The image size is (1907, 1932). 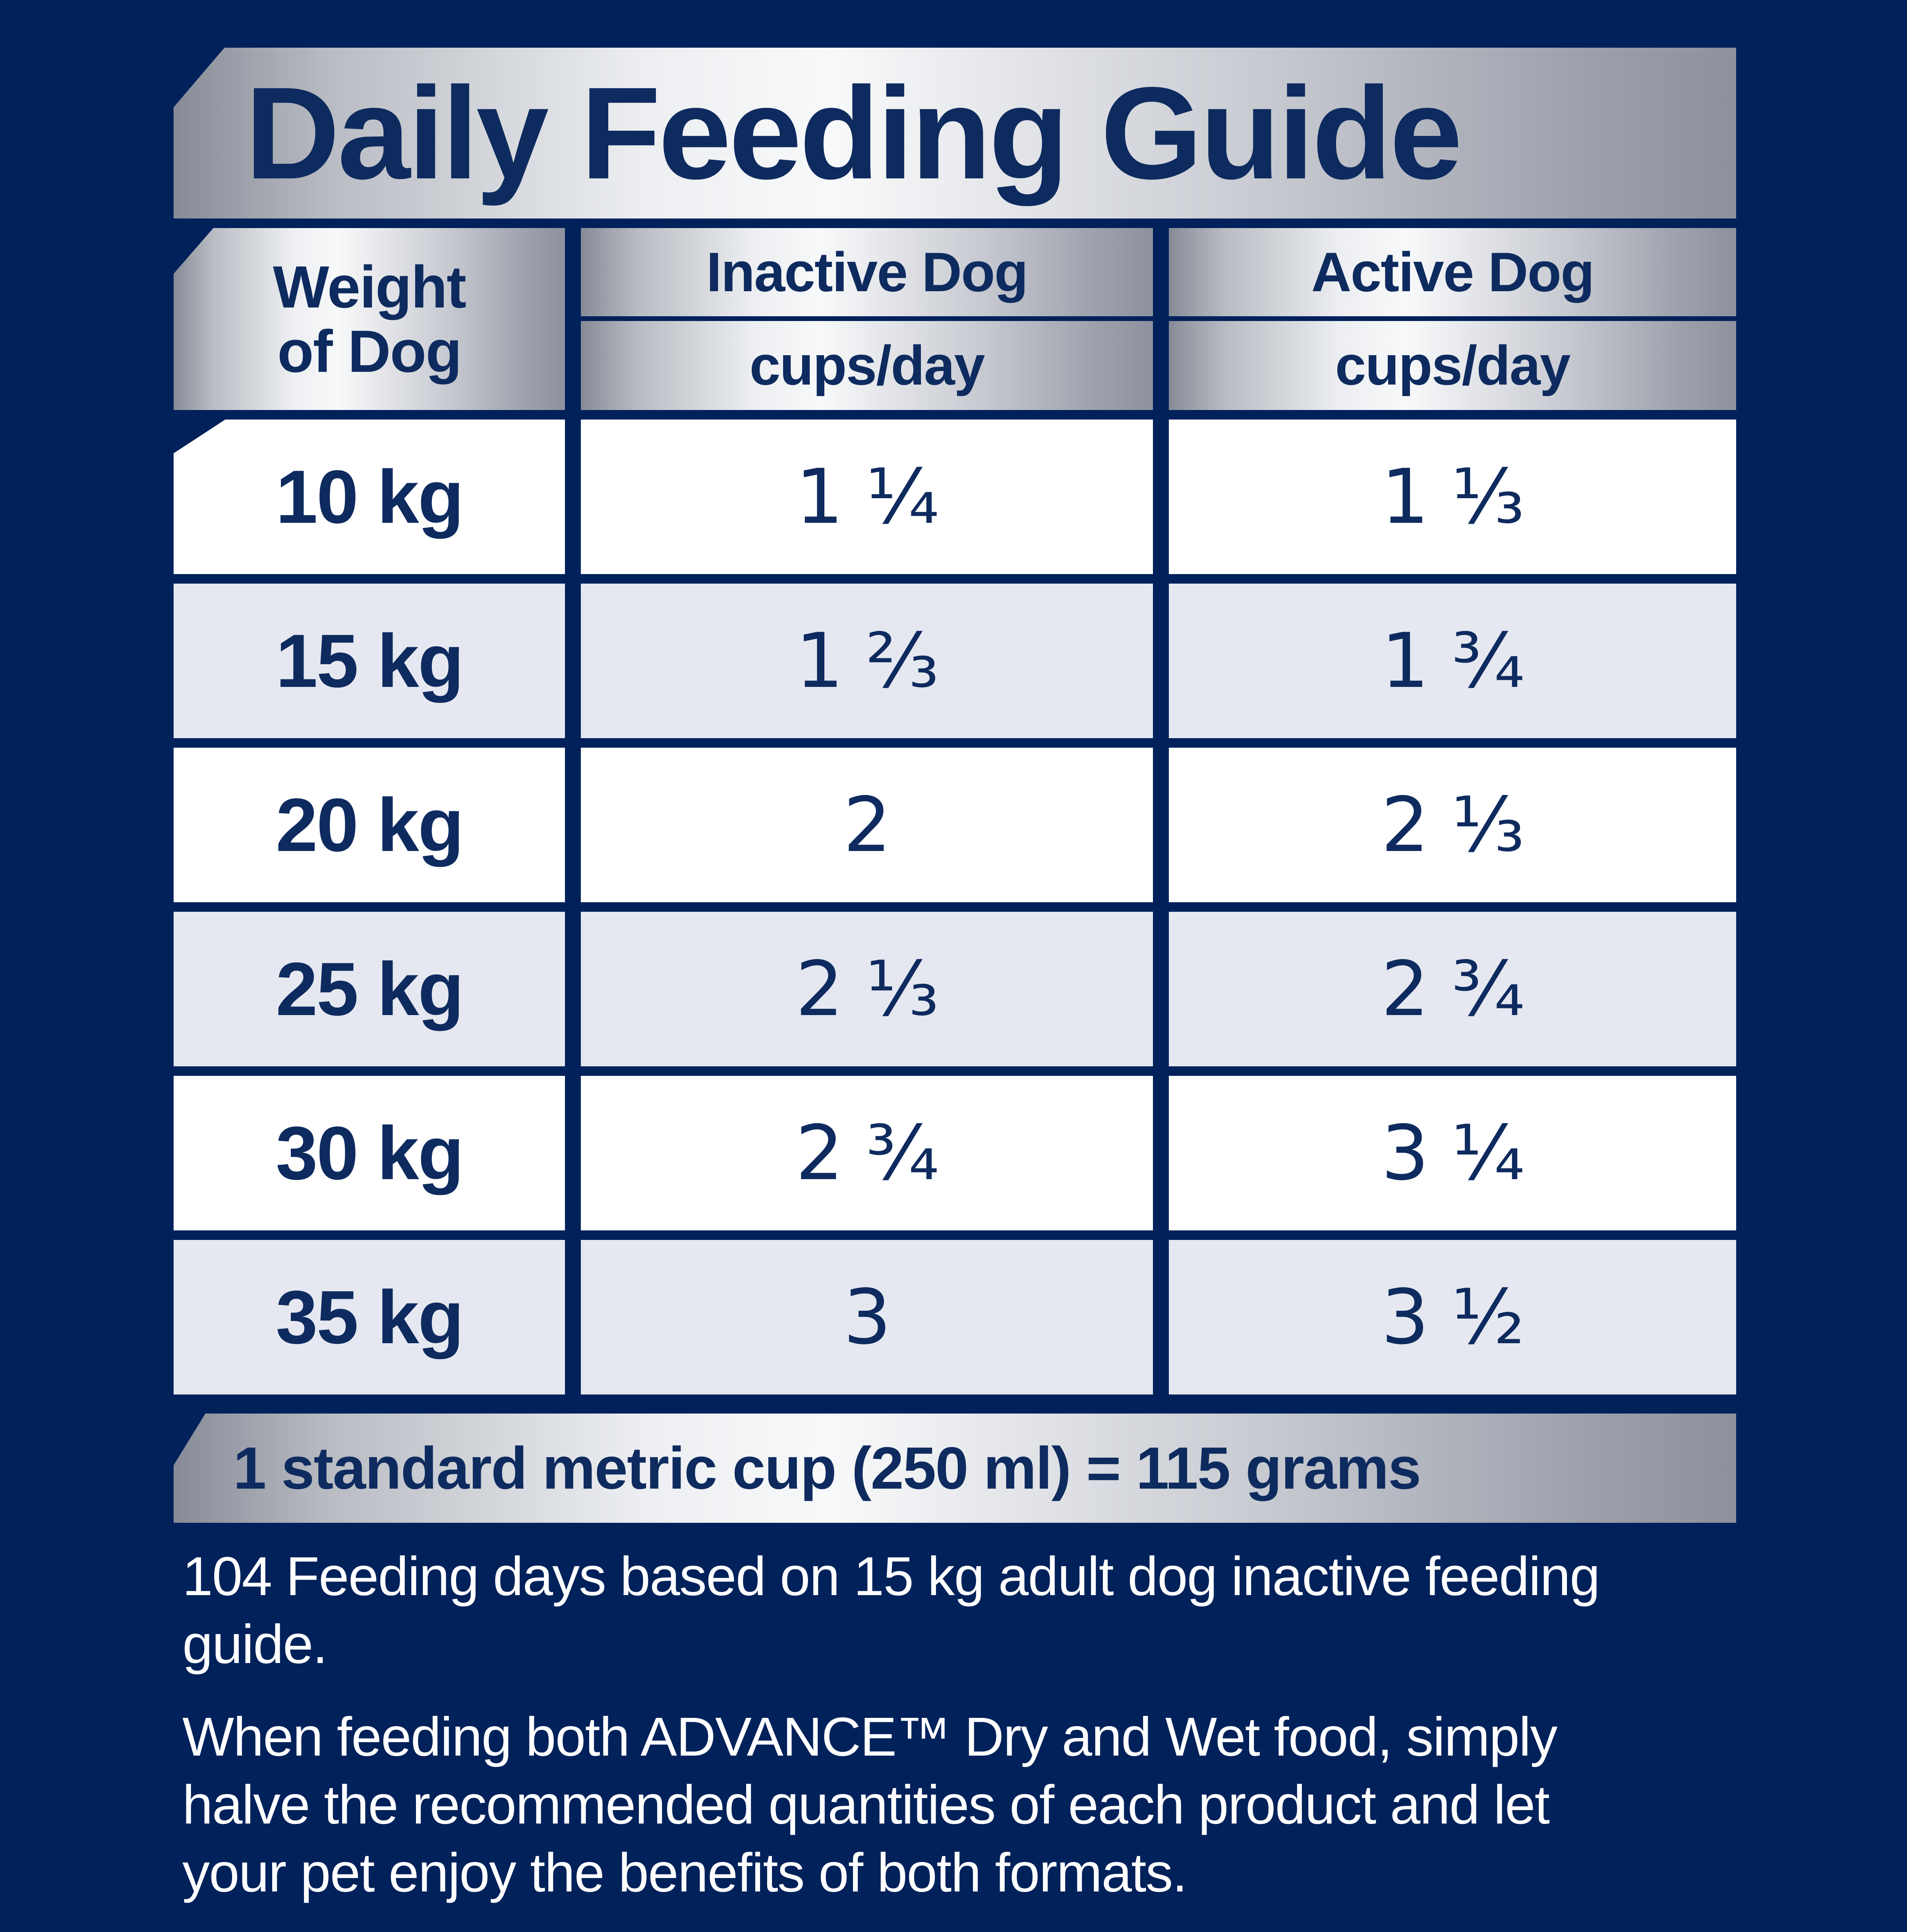 I want to click on active-value: 2 ⅓, so click(x=1452, y=825).